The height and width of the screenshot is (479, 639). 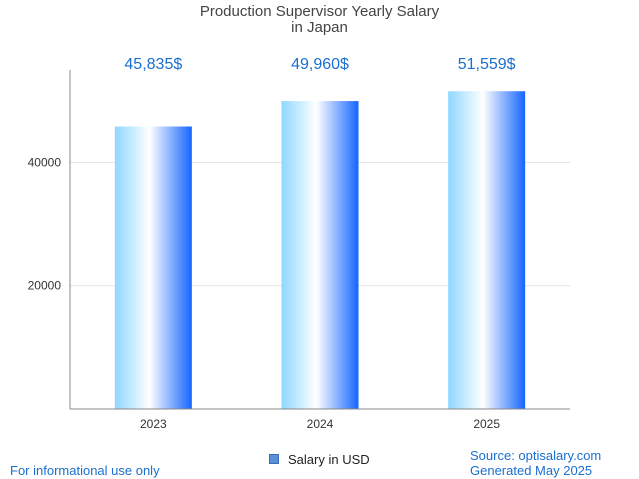 What do you see at coordinates (153, 267) in the screenshot?
I see `bar-2023` at bounding box center [153, 267].